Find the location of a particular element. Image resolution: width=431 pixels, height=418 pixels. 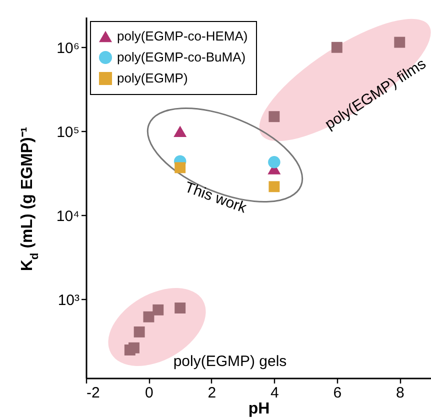

legend-label: poly(EGMP-co-HEMA) is located at coordinates (182, 36).